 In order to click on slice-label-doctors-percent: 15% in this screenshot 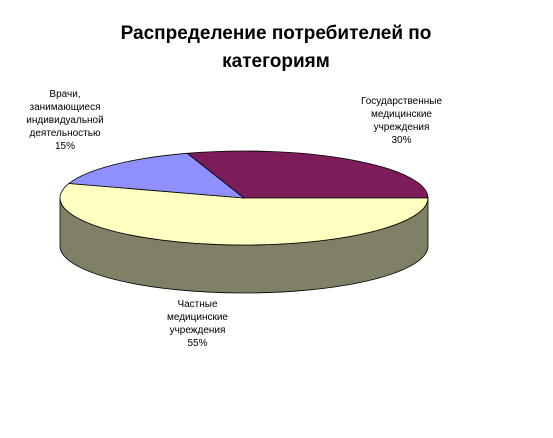, I will do `click(64, 146)`.